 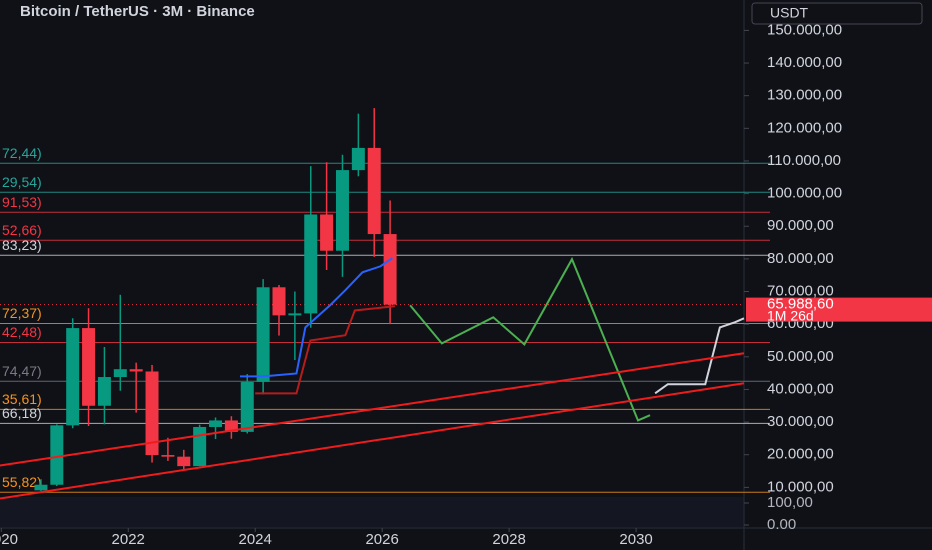 I want to click on y-tick-label: 10.000,00, so click(x=800, y=486).